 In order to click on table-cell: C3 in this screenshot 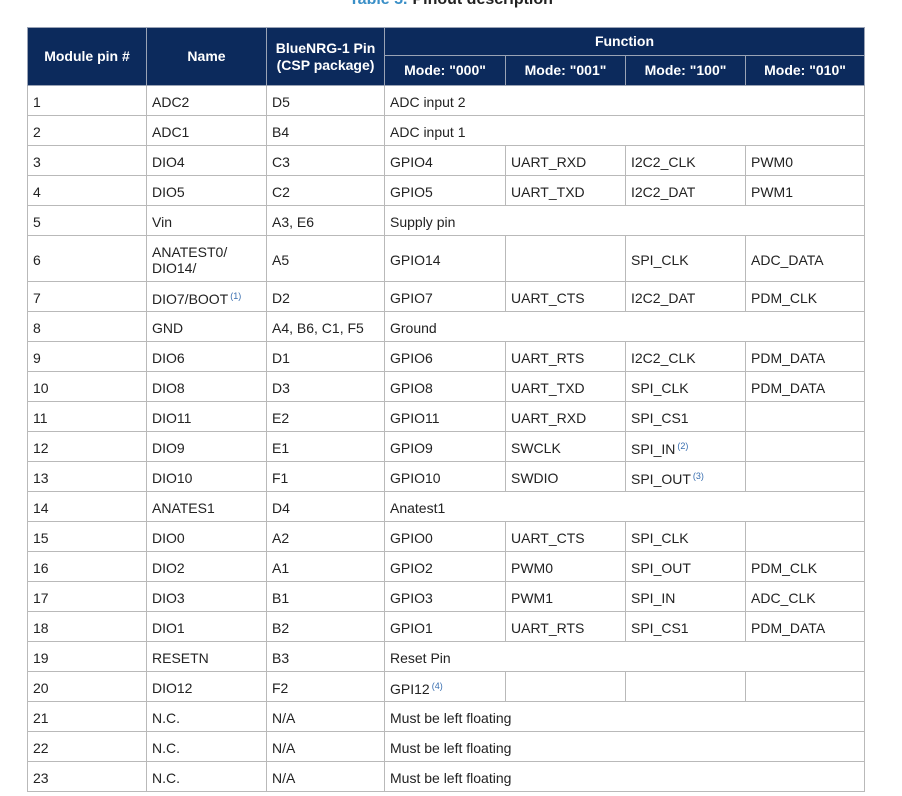, I will do `click(325, 160)`.